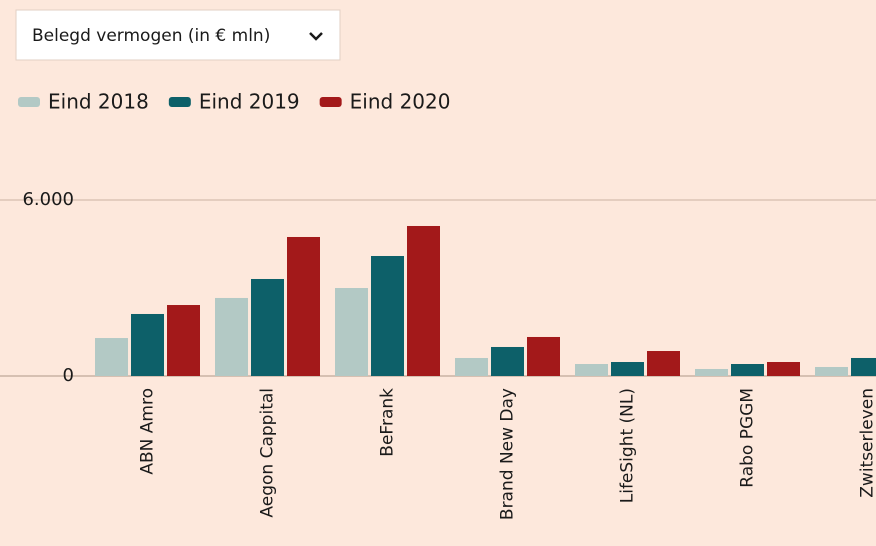  Describe the element at coordinates (48, 199) in the screenshot. I see `y-tick-label: 6.000` at that location.